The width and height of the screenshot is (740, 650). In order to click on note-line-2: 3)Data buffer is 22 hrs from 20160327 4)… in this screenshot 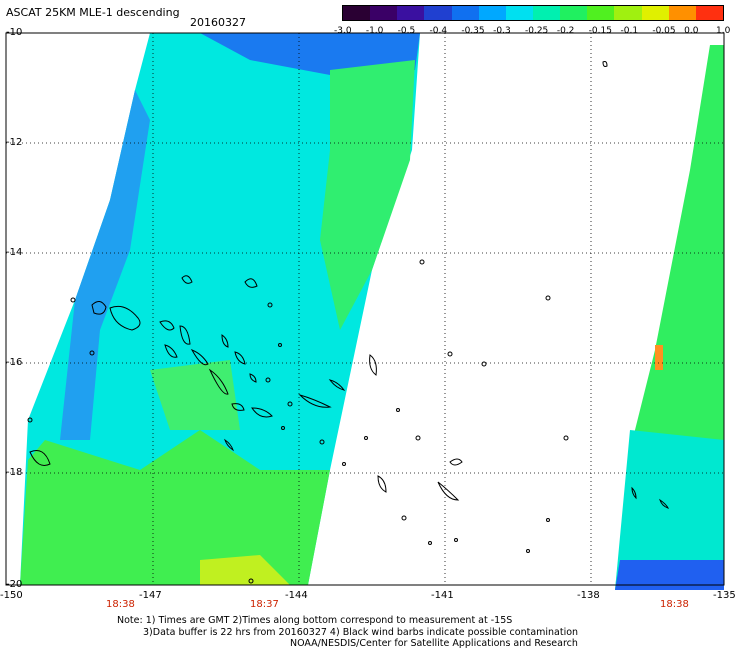, I will do `click(361, 632)`.